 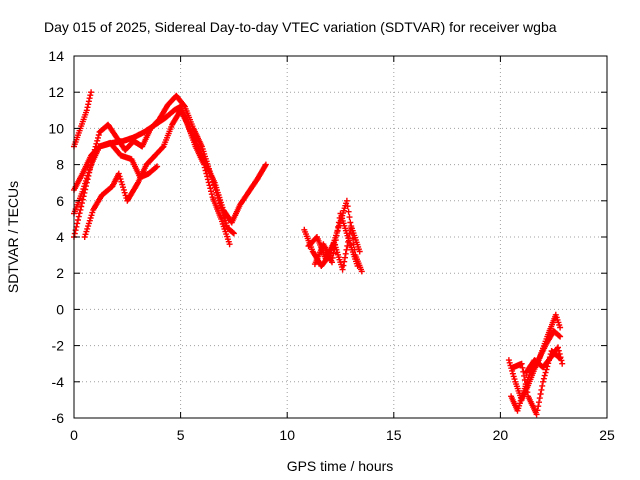 What do you see at coordinates (60, 237) in the screenshot?
I see `y-tick-label: 4` at bounding box center [60, 237].